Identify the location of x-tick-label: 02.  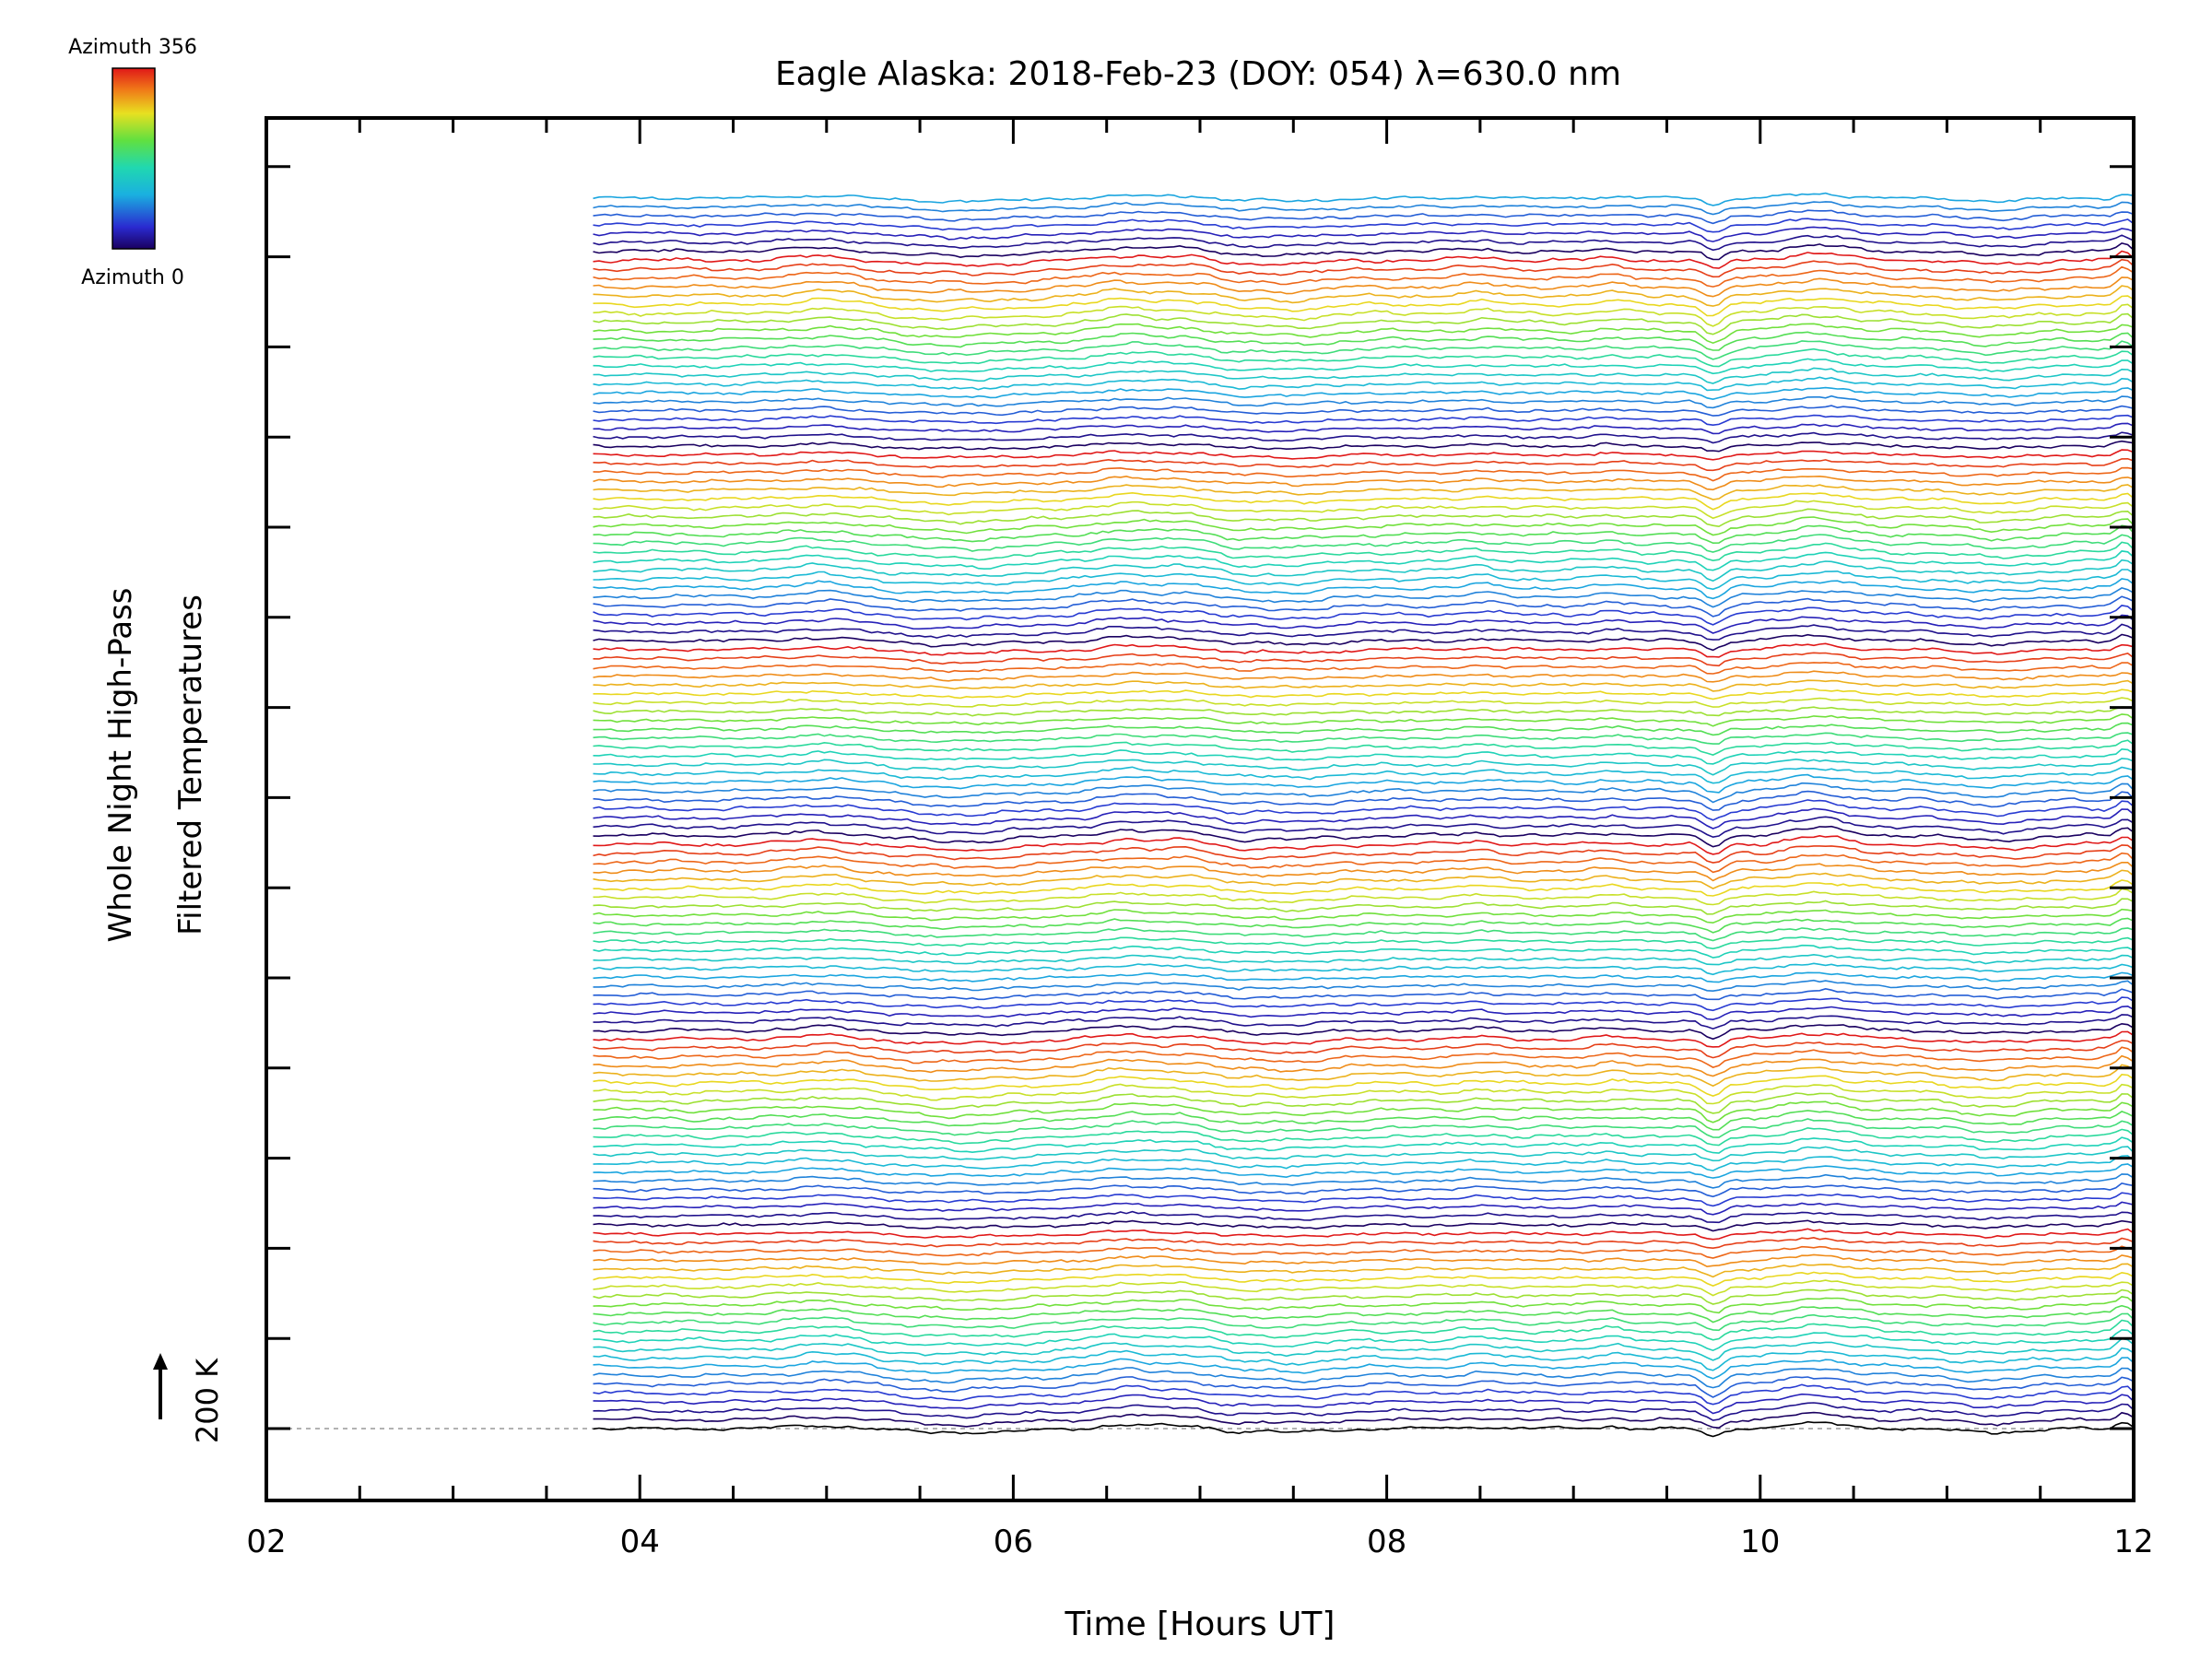
(266, 1542).